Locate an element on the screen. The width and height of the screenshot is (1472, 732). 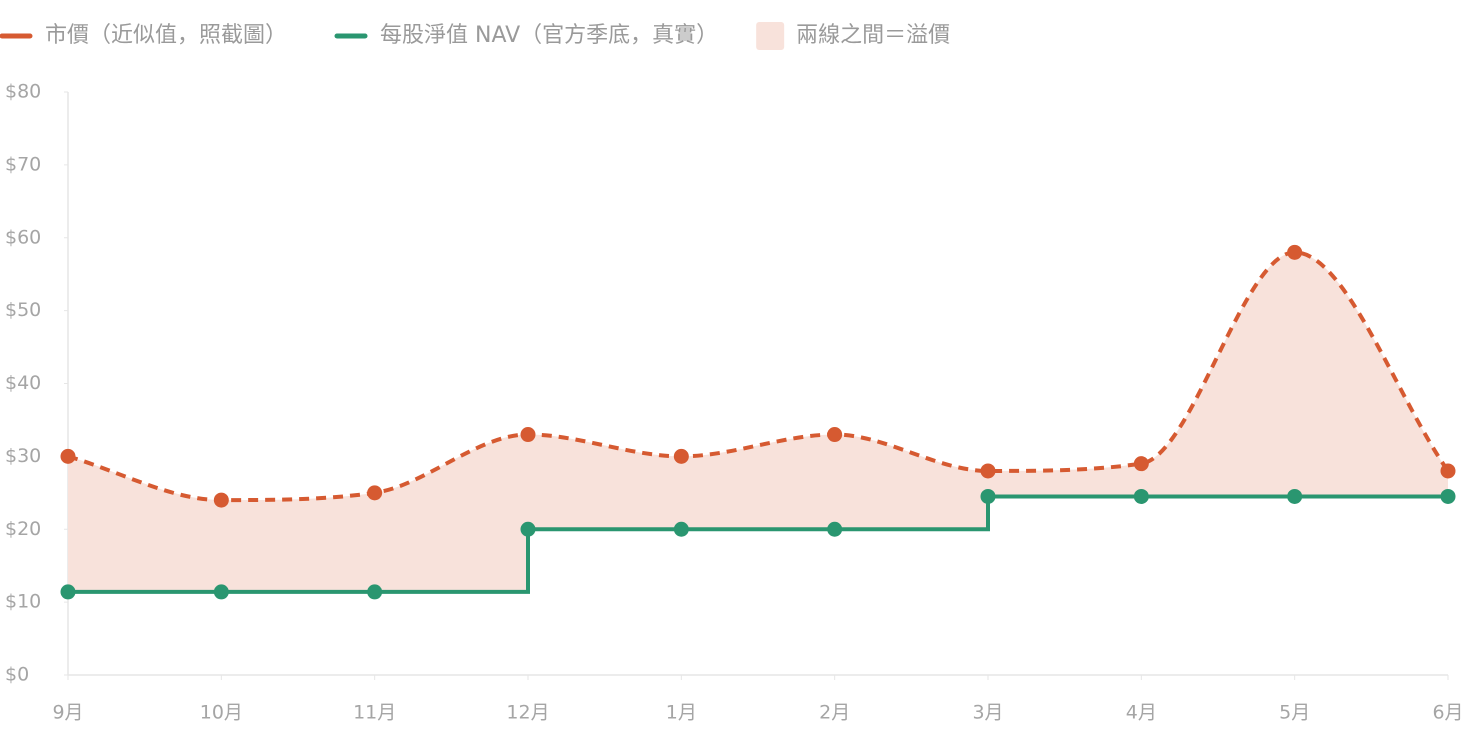
y-tick-label: $80 is located at coordinates (23, 92).